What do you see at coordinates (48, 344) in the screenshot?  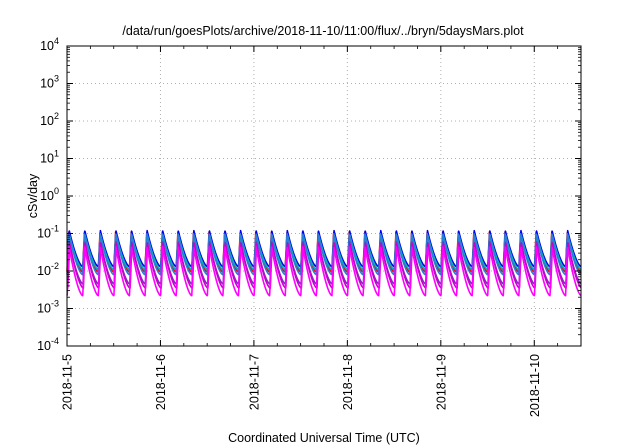 I see `y-tick-label: 10⁻⁴` at bounding box center [48, 344].